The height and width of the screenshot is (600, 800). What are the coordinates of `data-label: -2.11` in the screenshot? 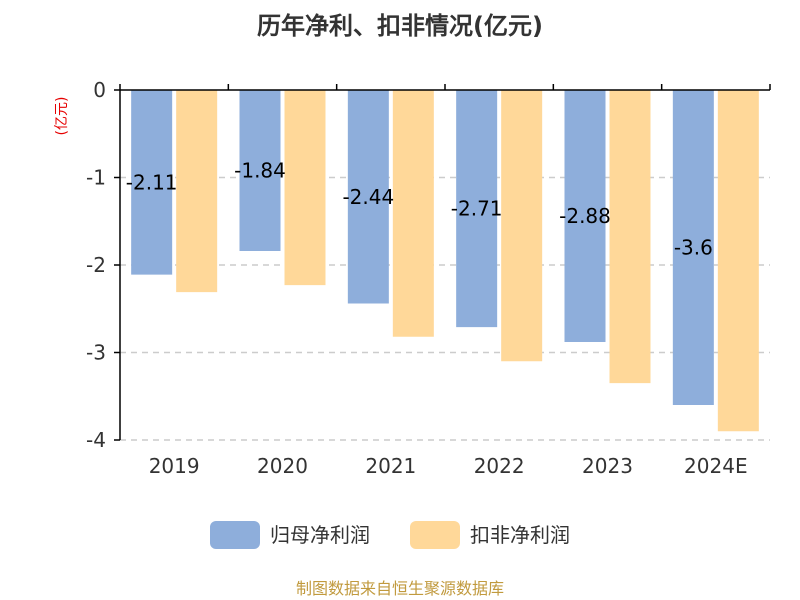 It's located at (152, 182).